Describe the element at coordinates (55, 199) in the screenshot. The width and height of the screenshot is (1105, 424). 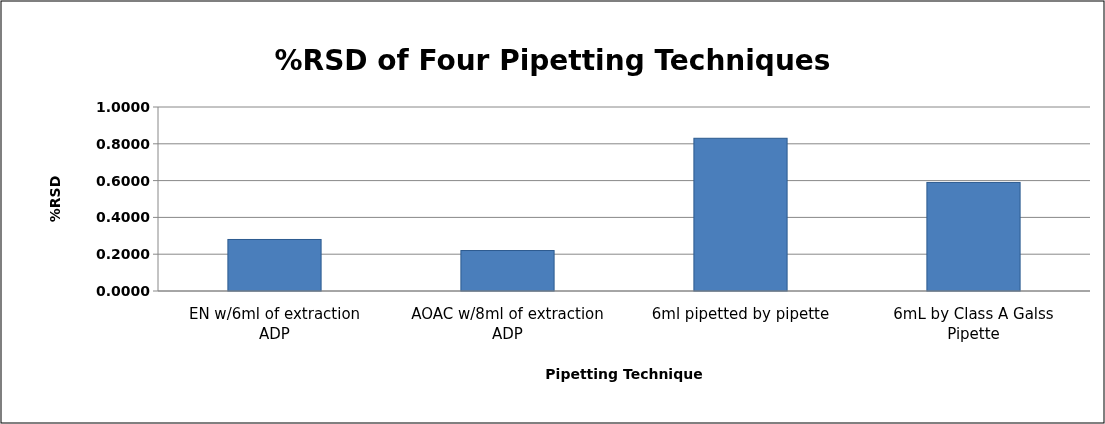
I see `y-axis-title: %RSD` at that location.